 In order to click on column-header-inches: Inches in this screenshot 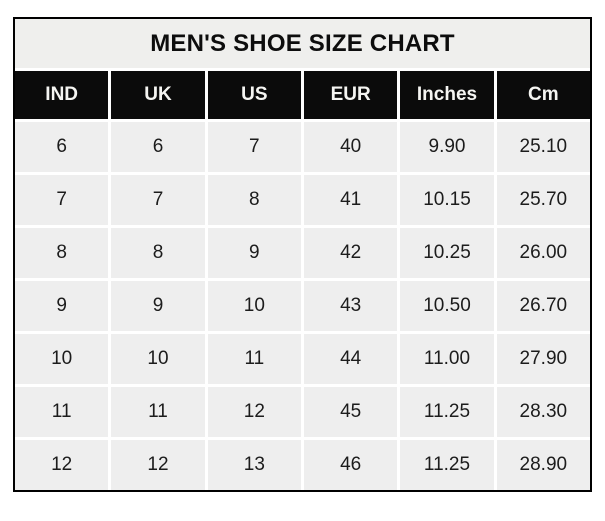, I will do `click(447, 95)`.